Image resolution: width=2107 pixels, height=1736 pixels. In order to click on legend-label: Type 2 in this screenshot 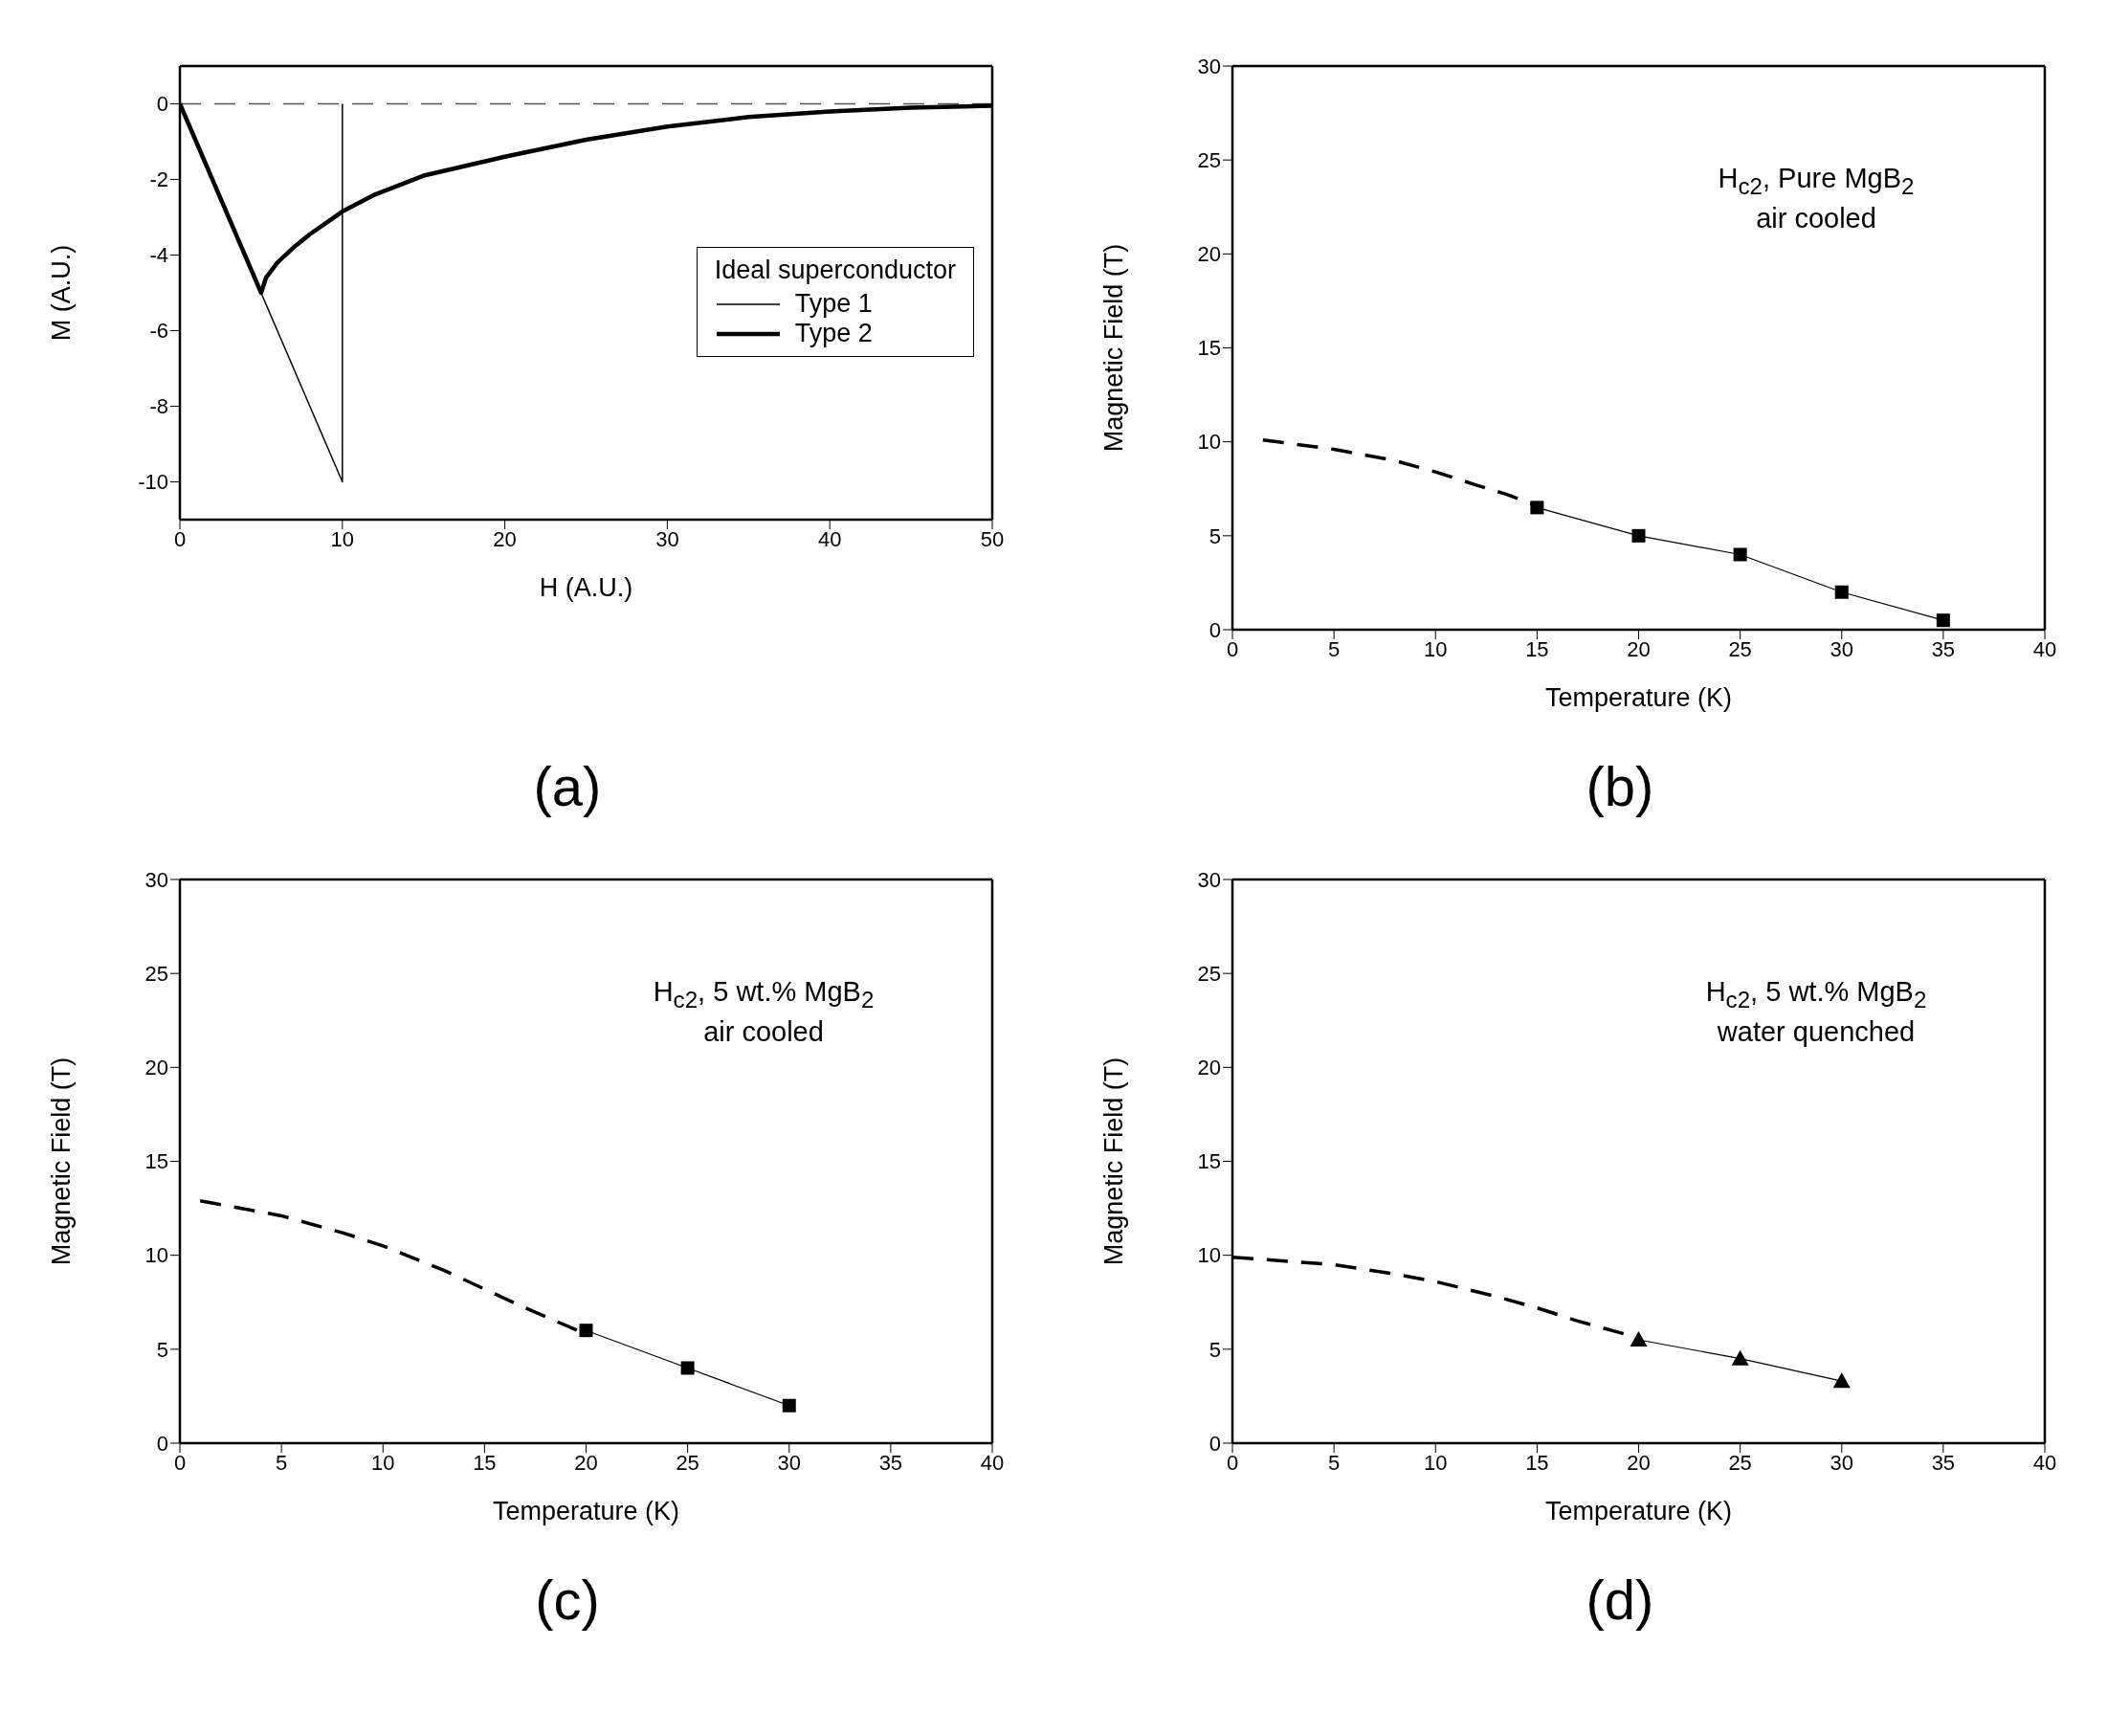, I will do `click(833, 334)`.